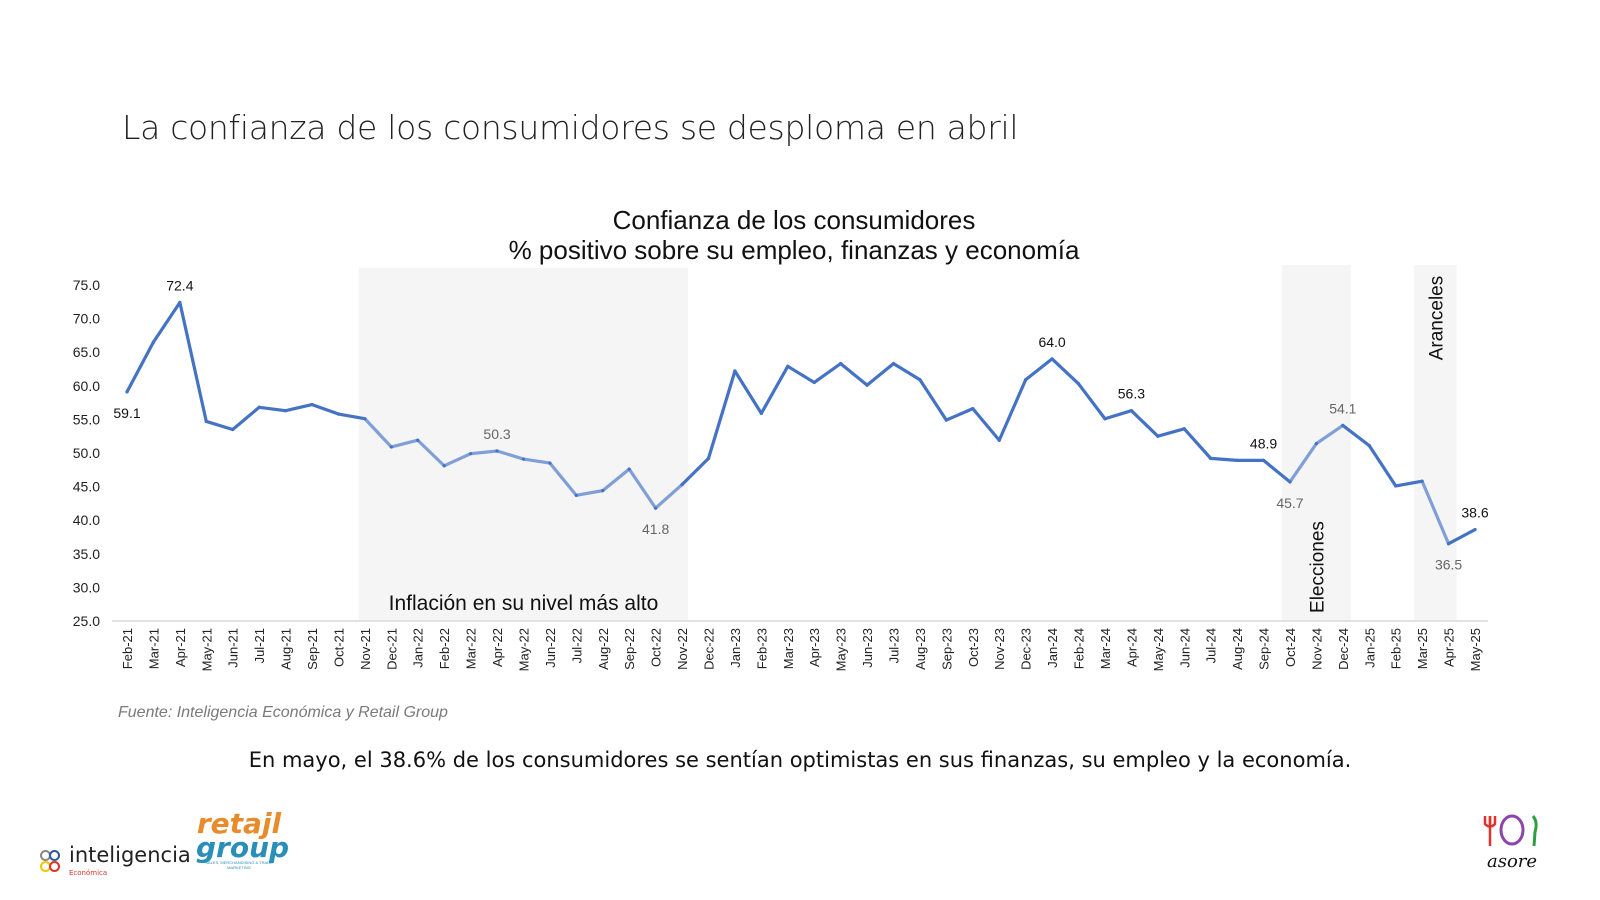 The width and height of the screenshot is (1600, 900). What do you see at coordinates (496, 434) in the screenshot?
I see `data-label: 50.3` at bounding box center [496, 434].